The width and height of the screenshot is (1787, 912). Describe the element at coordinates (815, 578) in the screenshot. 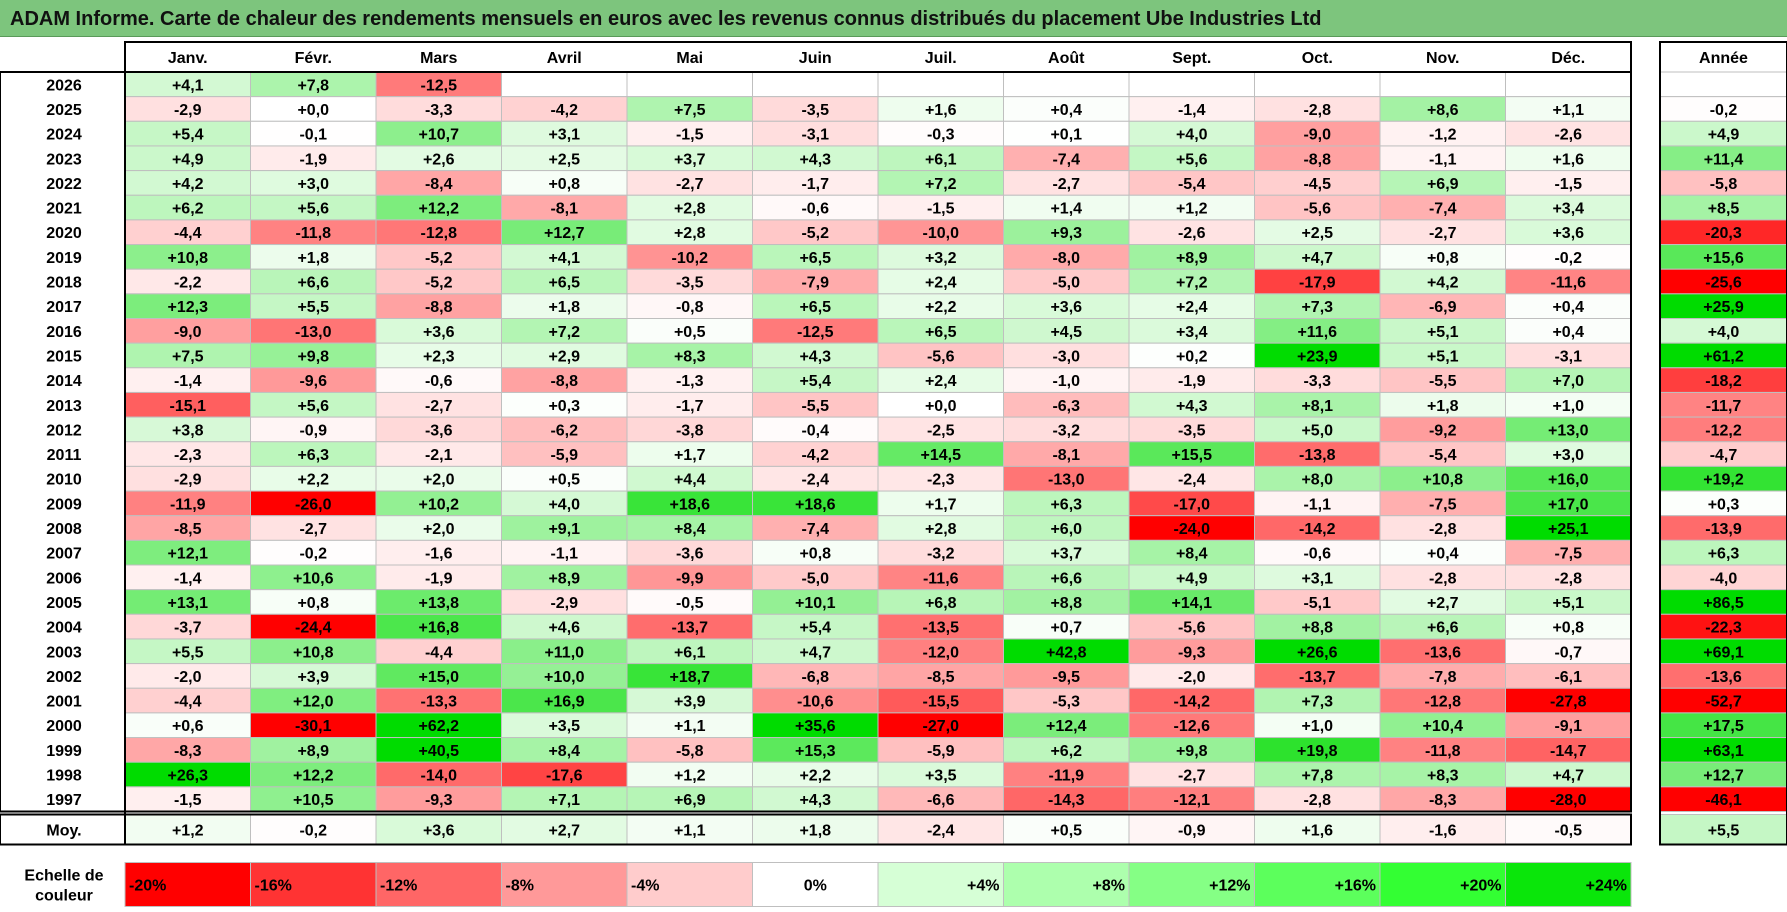

I see `cell-value: -5,0` at that location.